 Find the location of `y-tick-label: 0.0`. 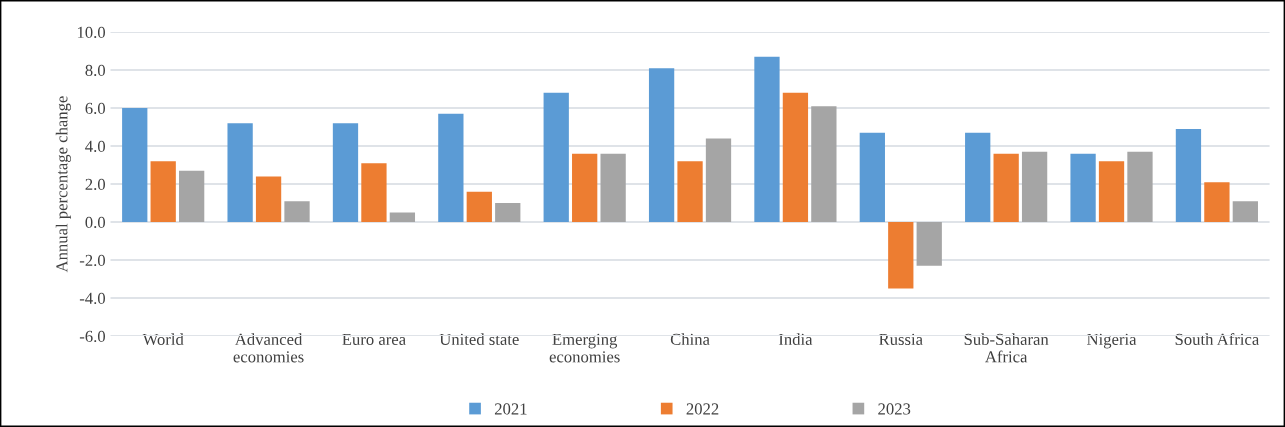

y-tick-label: 0.0 is located at coordinates (95, 222).